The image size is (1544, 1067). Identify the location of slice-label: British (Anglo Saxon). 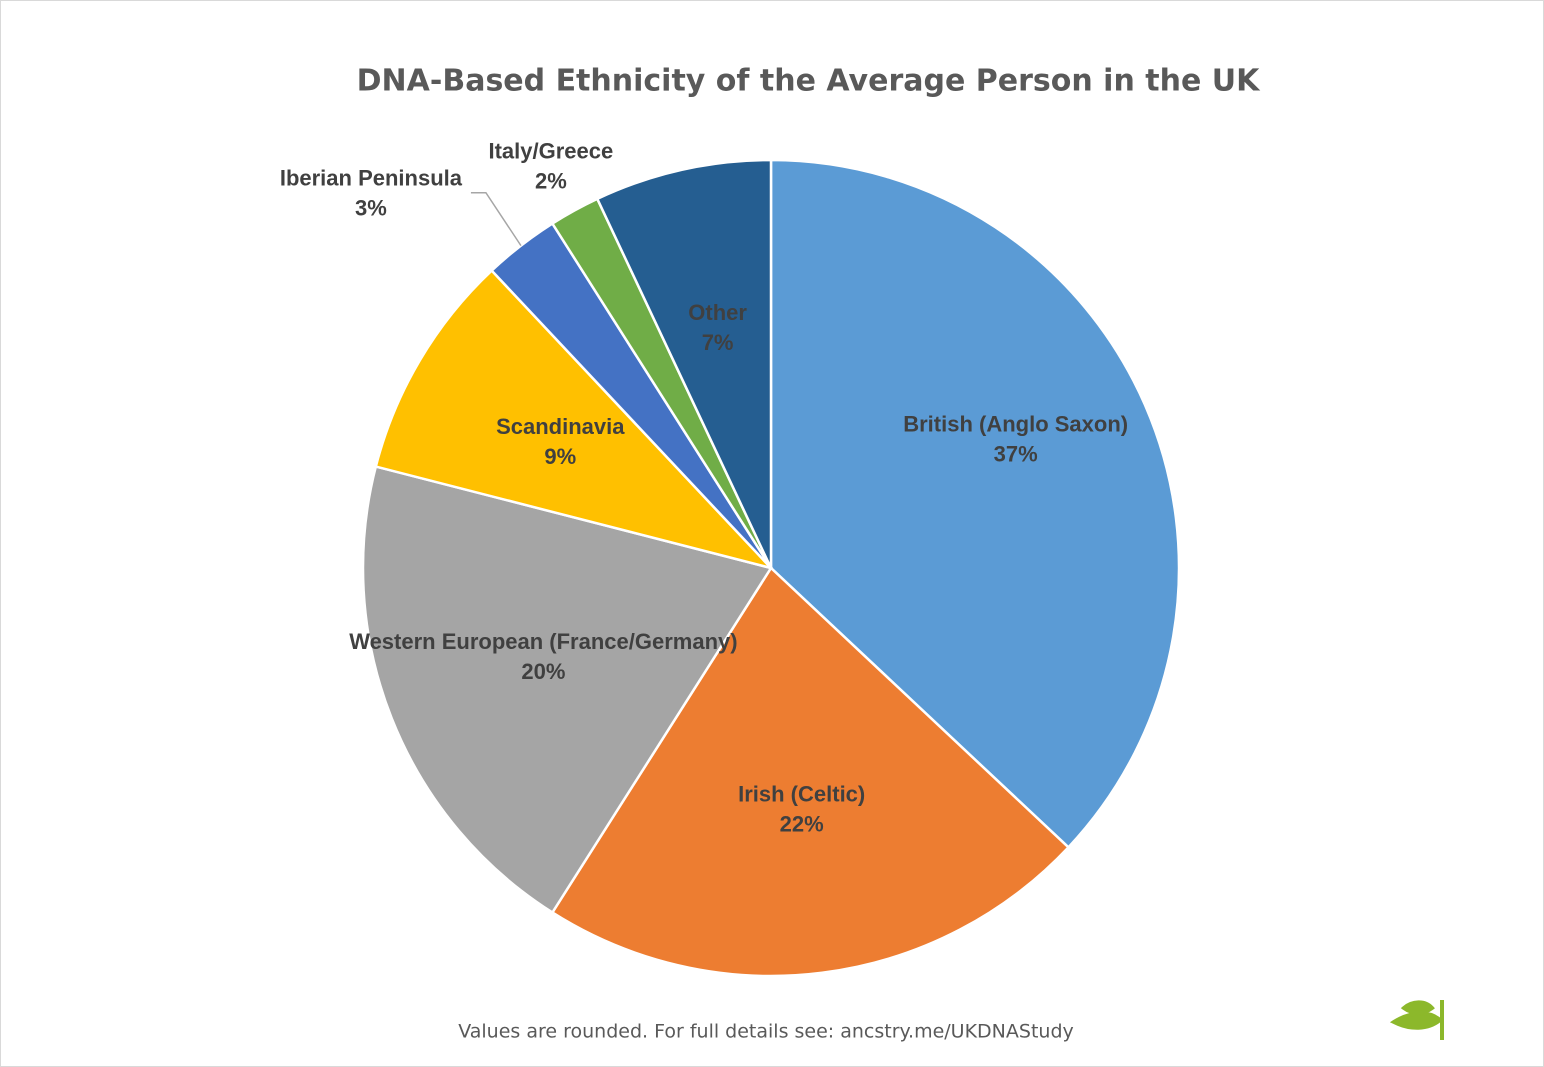
(1015, 424).